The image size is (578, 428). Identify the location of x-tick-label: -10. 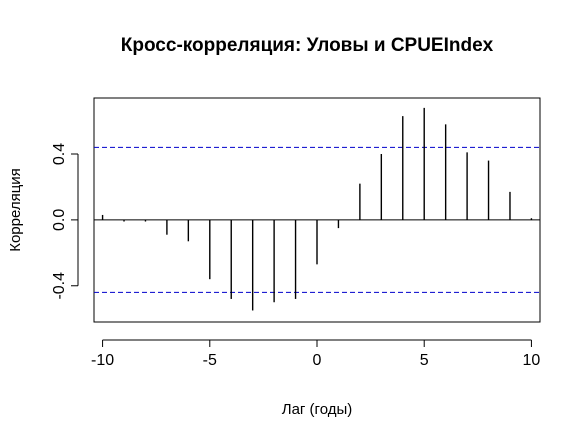
(102, 360).